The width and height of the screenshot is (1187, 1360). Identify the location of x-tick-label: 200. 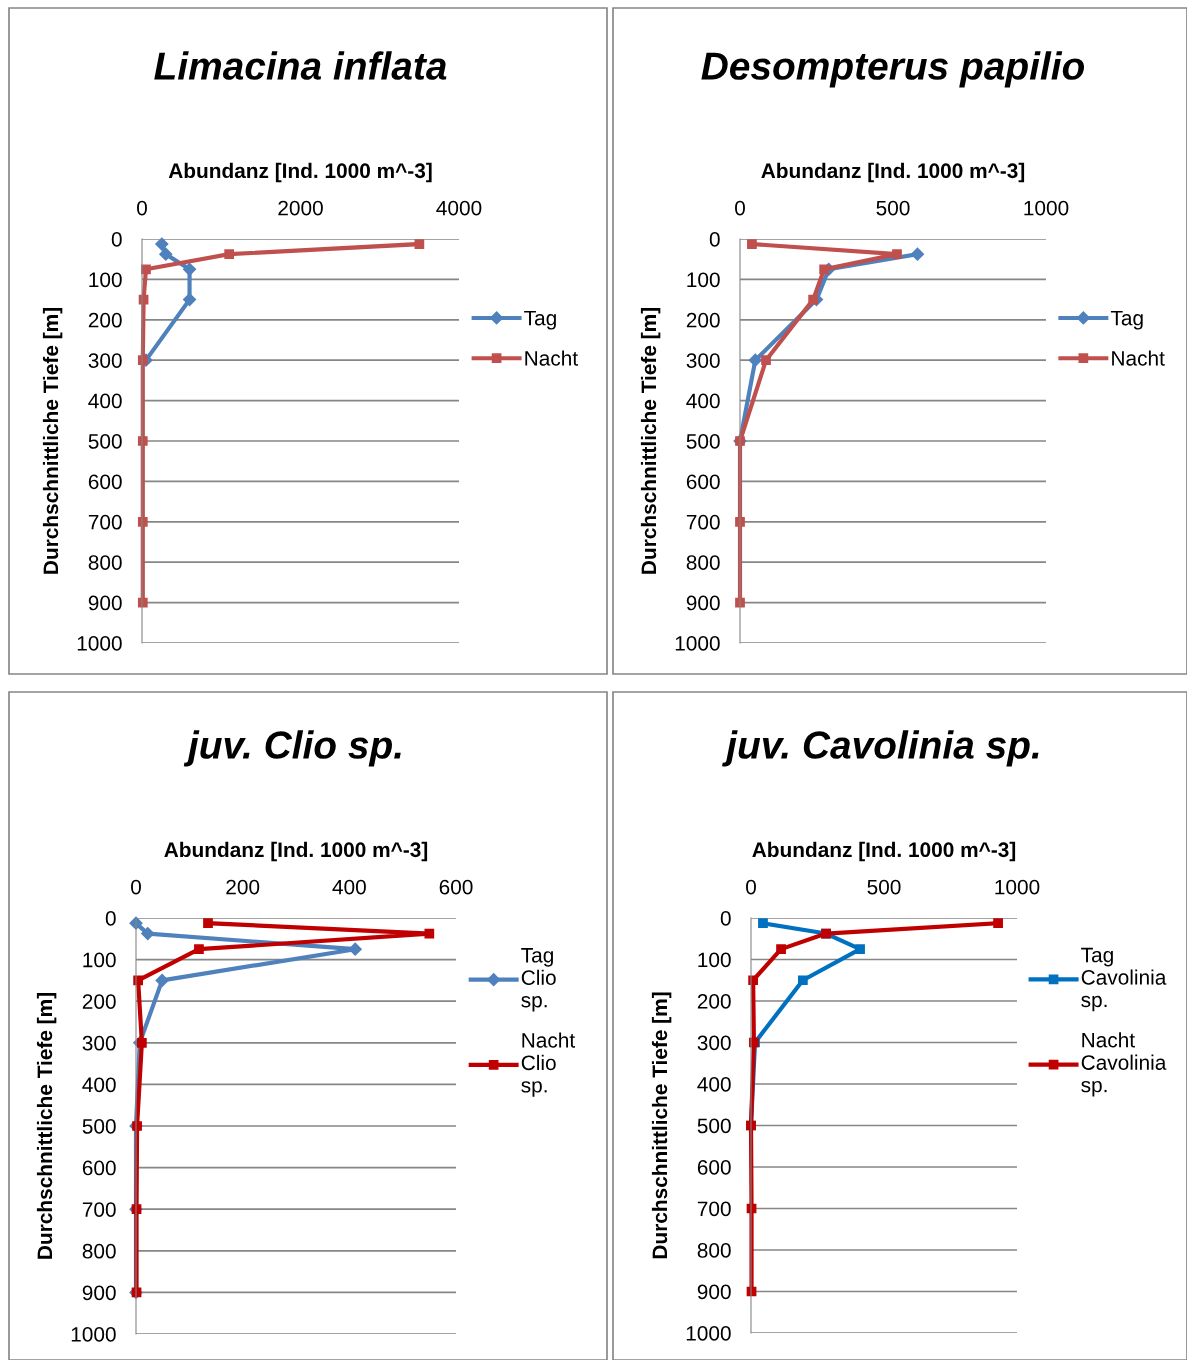
(243, 887).